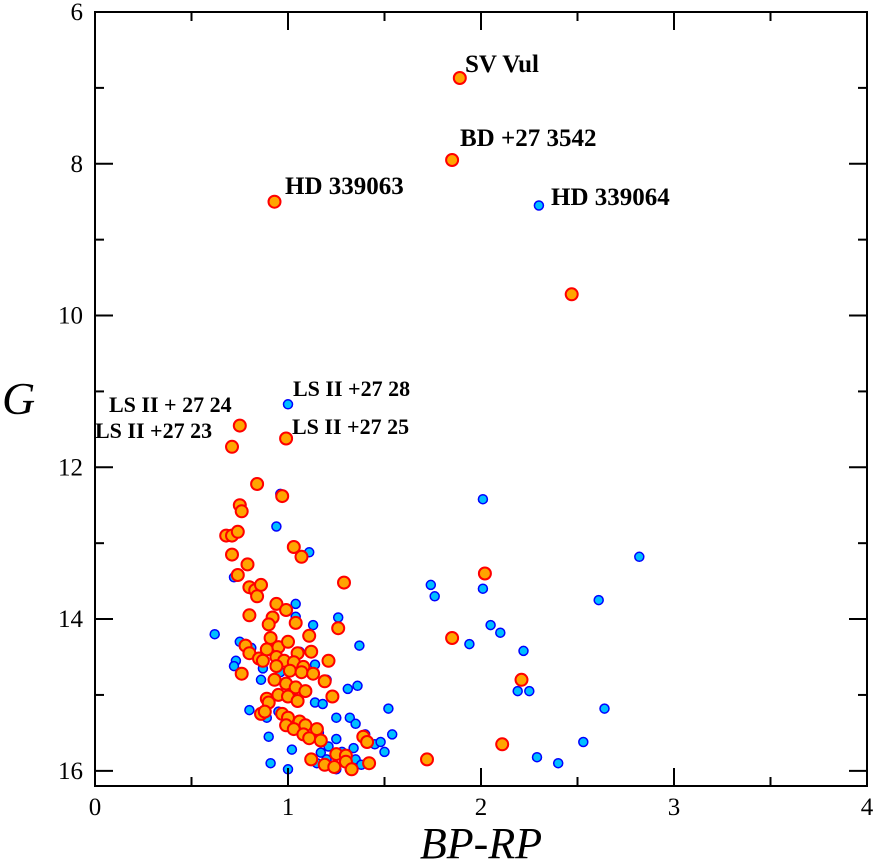 The height and width of the screenshot is (864, 874). I want to click on annotation-ls-ii-27-28: LS II +27 28, so click(351, 388).